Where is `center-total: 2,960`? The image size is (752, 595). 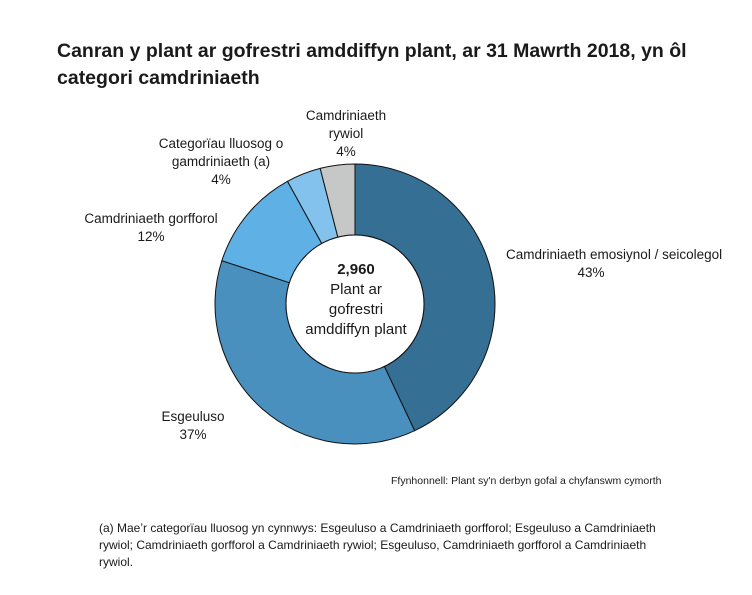 center-total: 2,960 is located at coordinates (356, 269).